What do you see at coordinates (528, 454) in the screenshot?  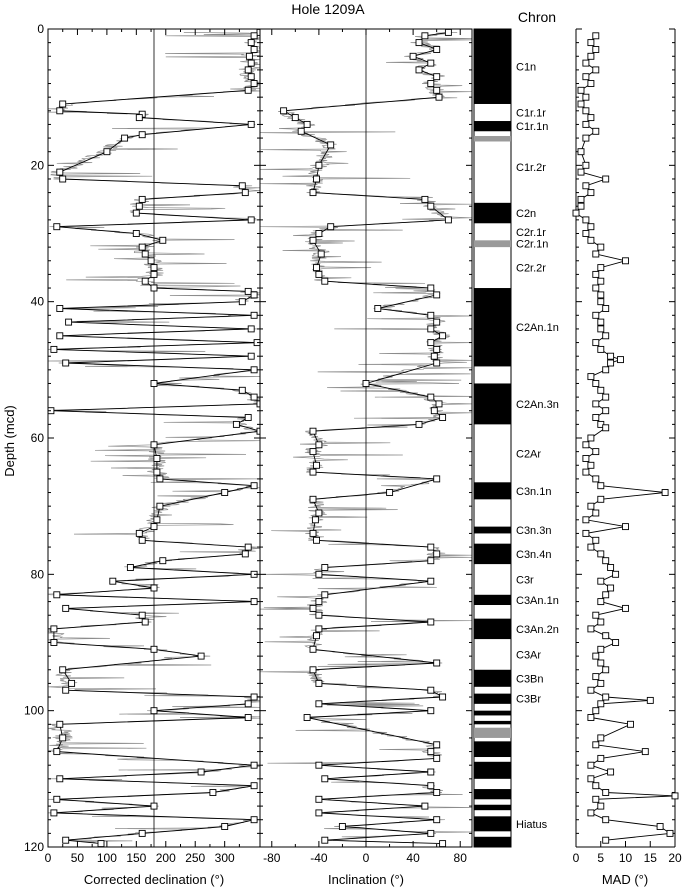 I see `chron-label: C2Ar` at bounding box center [528, 454].